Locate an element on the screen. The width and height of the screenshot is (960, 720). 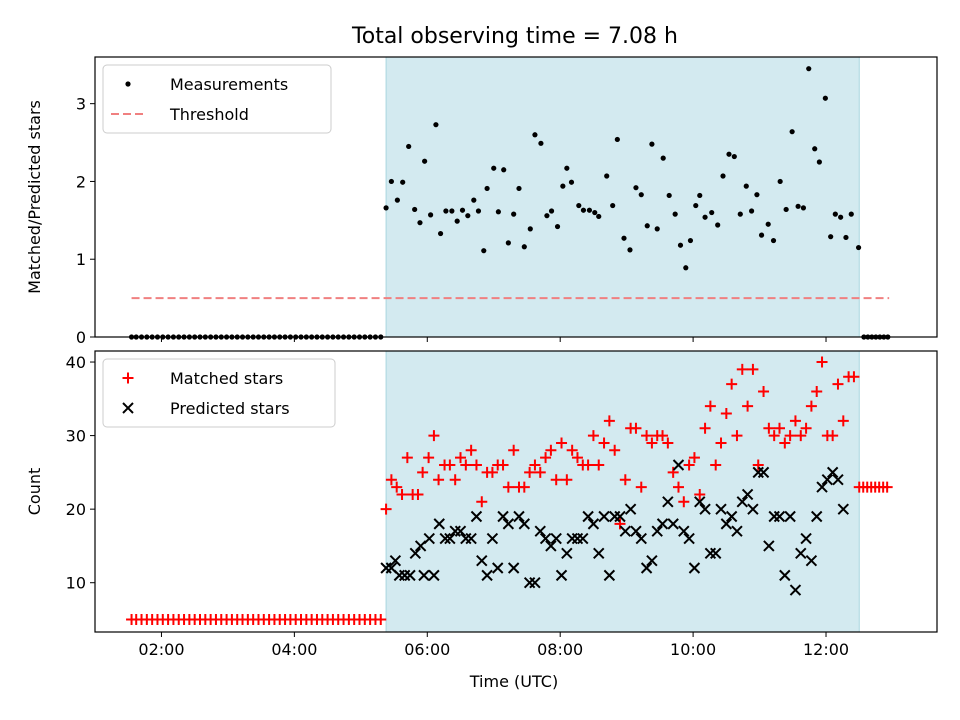
legend-box is located at coordinates (219, 393).